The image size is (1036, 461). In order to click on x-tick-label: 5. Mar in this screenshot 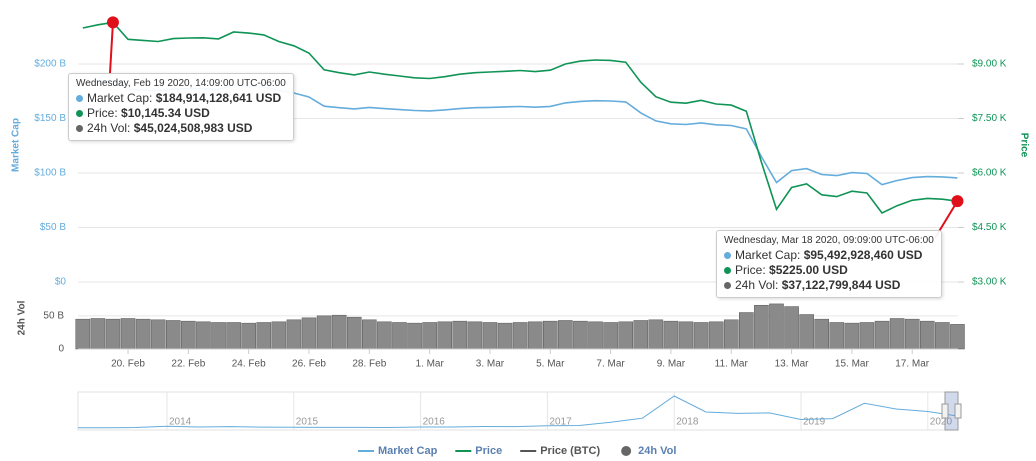, I will do `click(550, 364)`.